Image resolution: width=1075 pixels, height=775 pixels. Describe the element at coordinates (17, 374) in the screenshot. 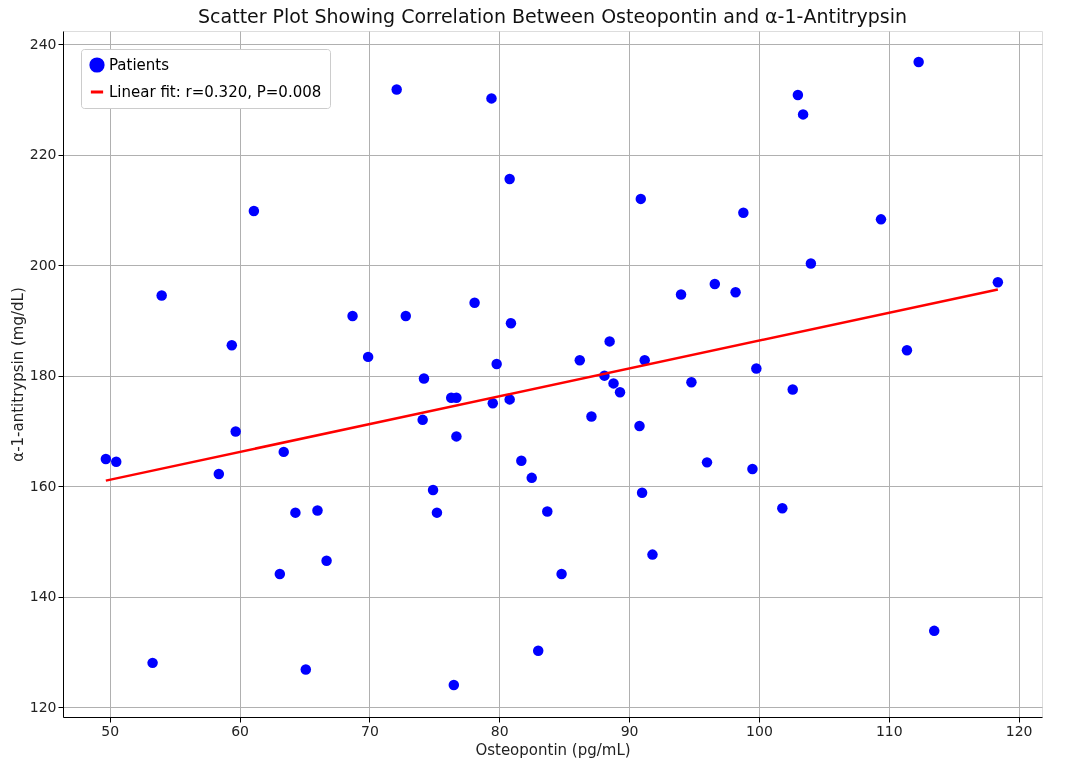

I see `y-axis-title: α-1-antitrypsin (mg/dL)` at that location.